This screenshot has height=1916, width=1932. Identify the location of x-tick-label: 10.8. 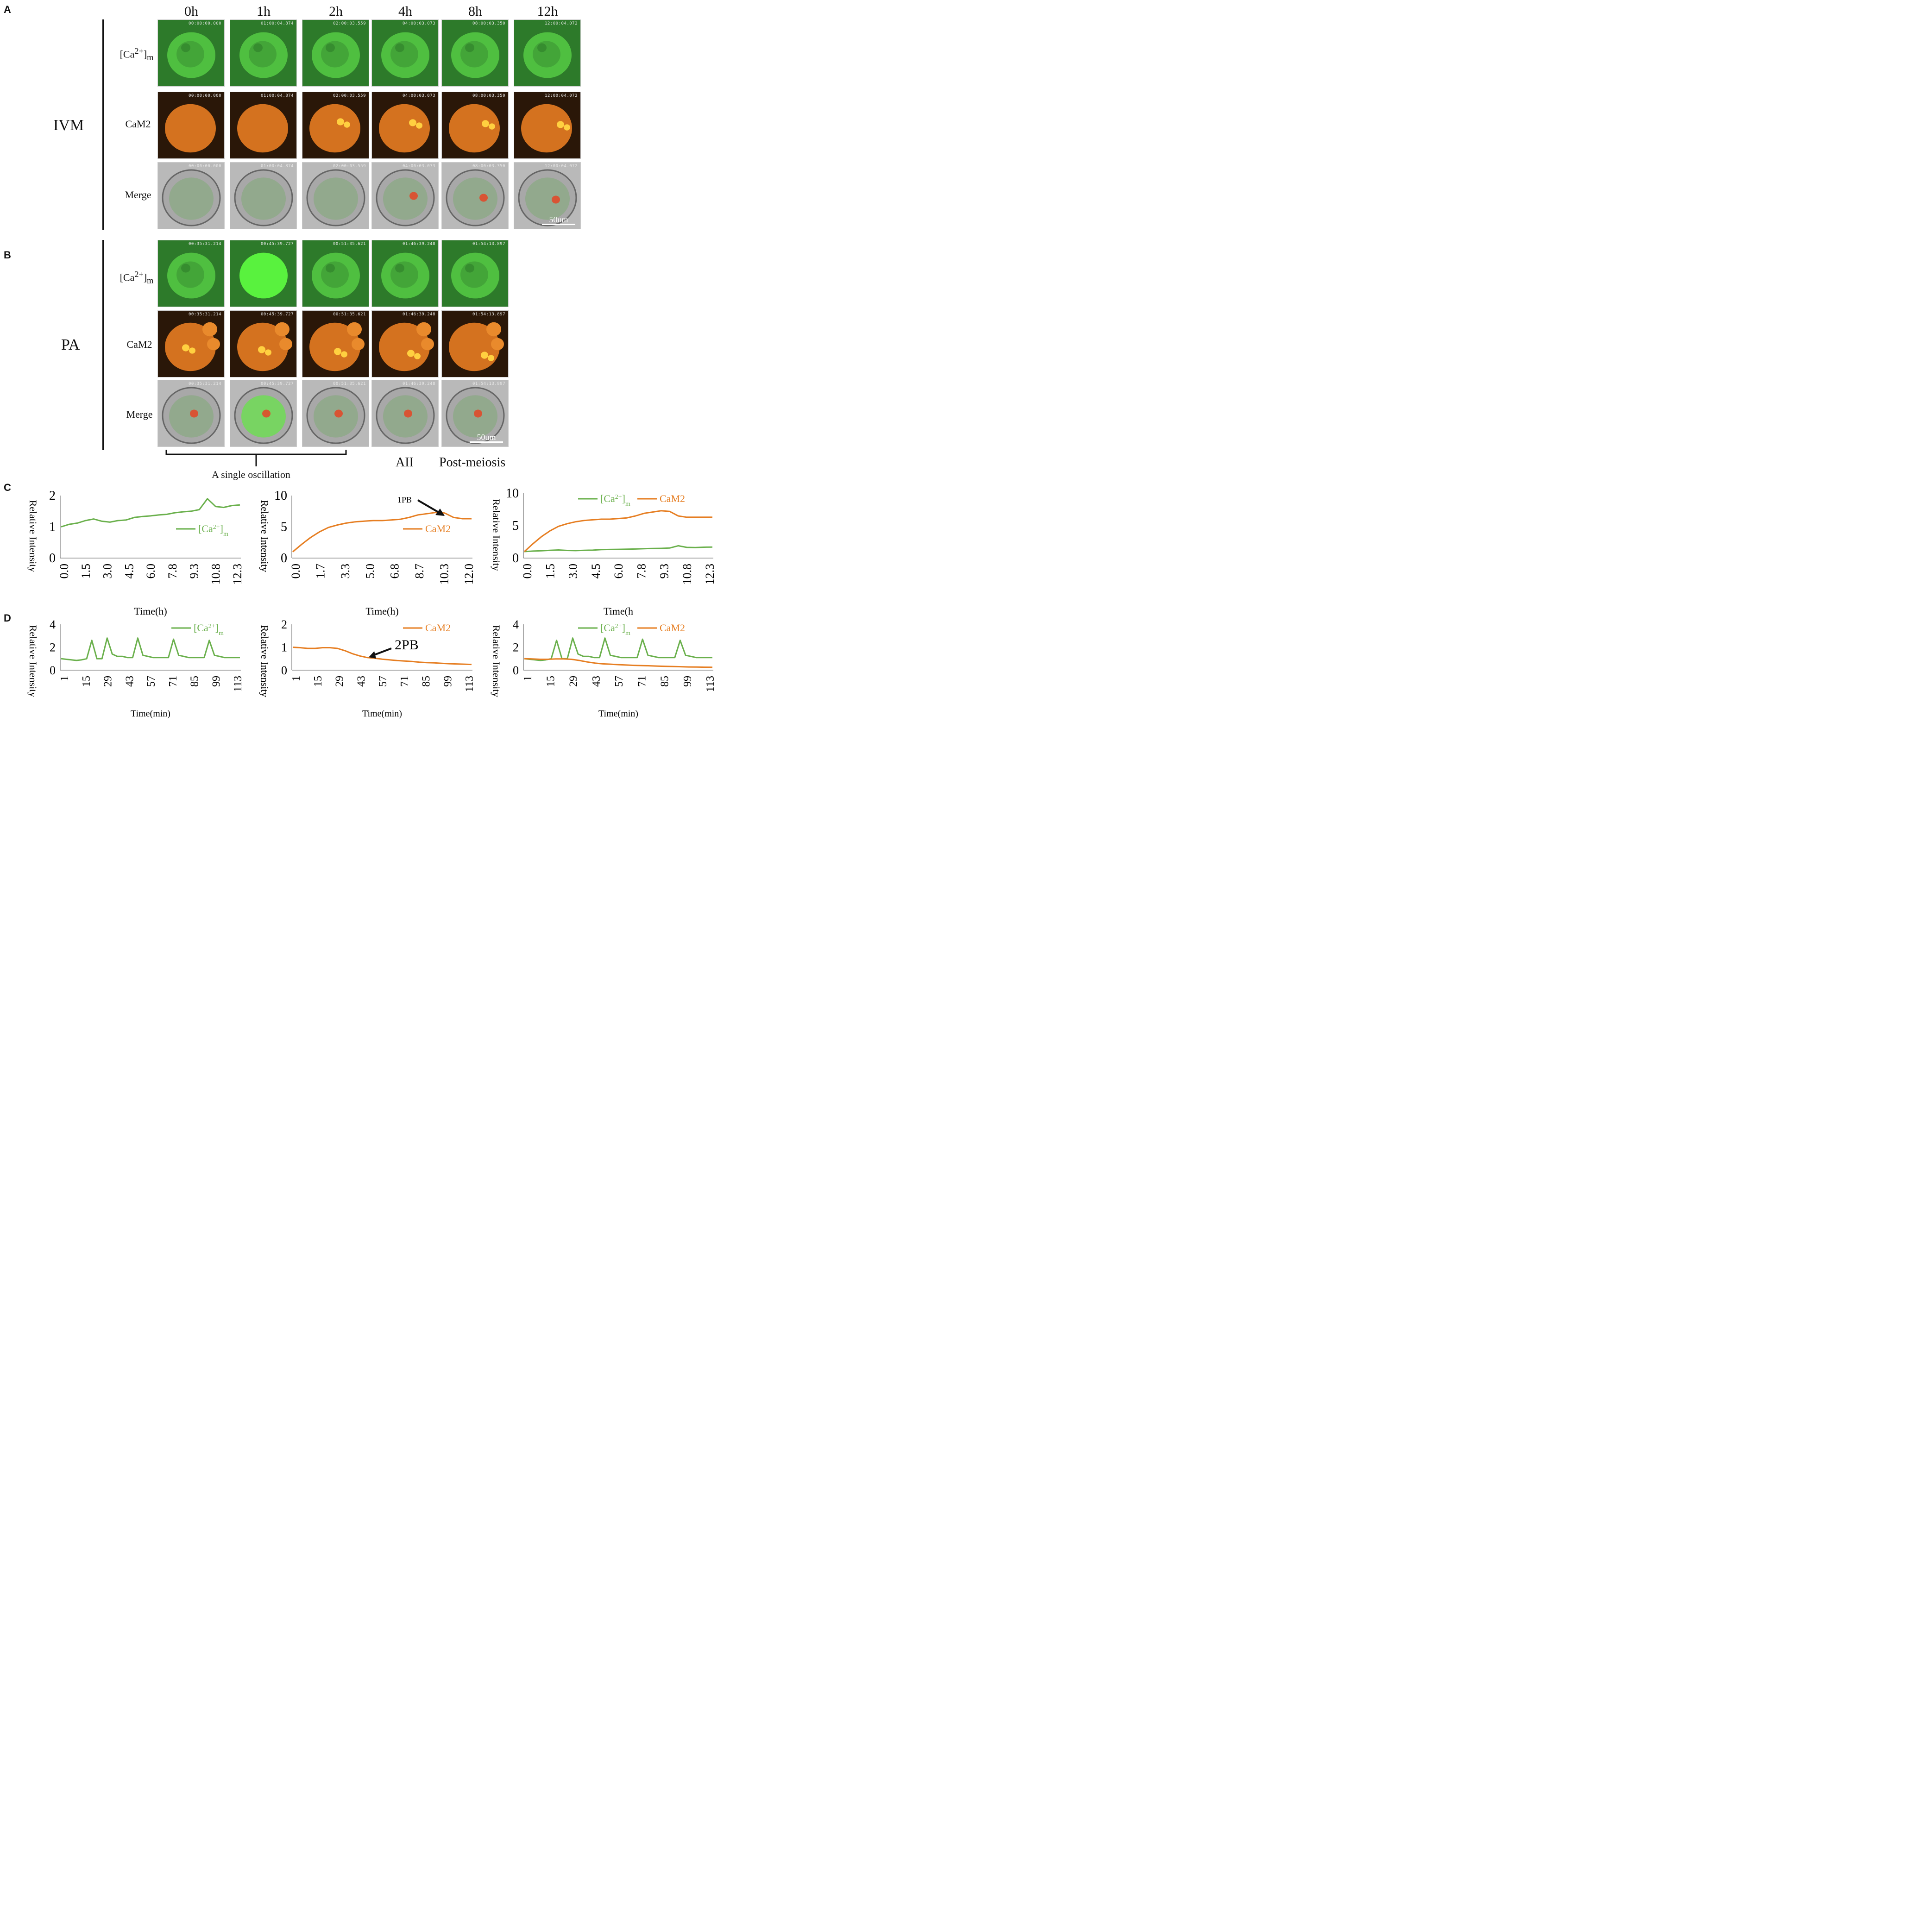
(215, 574).